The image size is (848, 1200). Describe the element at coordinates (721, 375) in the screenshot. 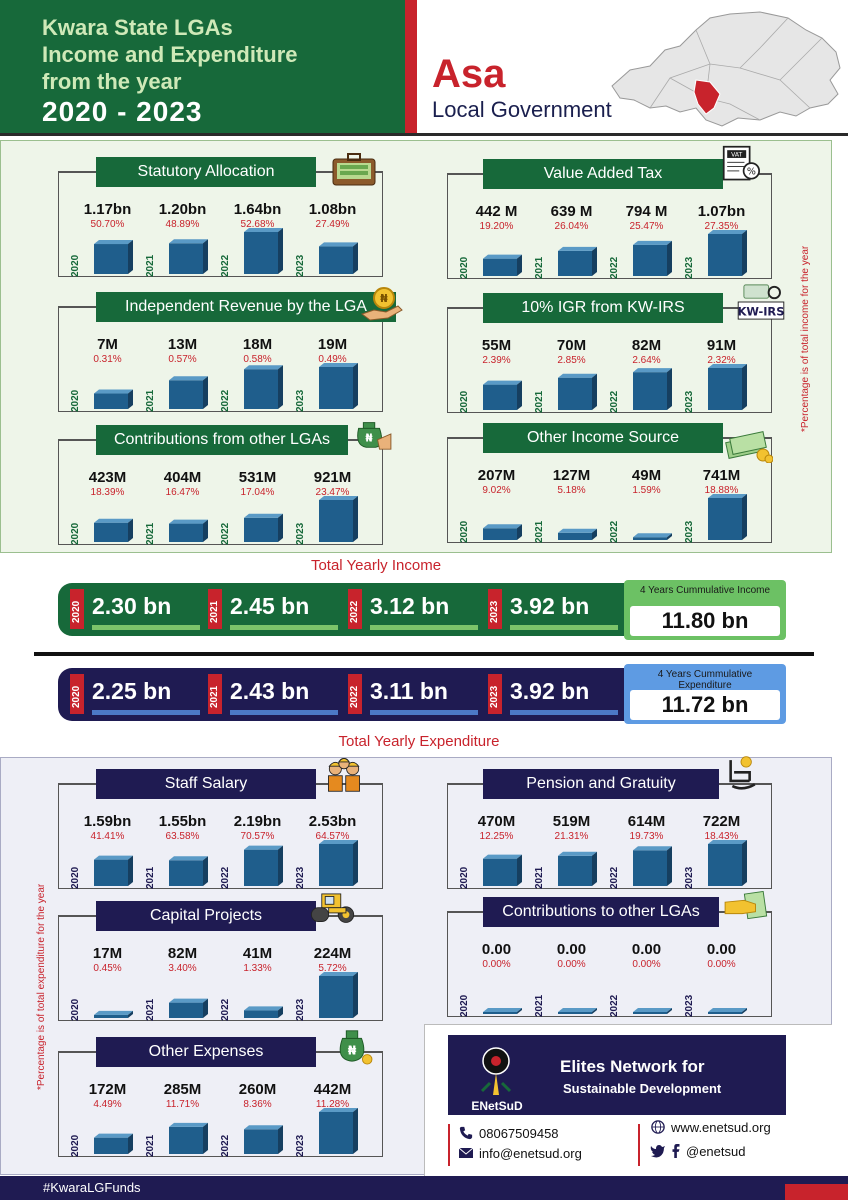

I see `metric-column: 91M 2.32% 2023` at that location.